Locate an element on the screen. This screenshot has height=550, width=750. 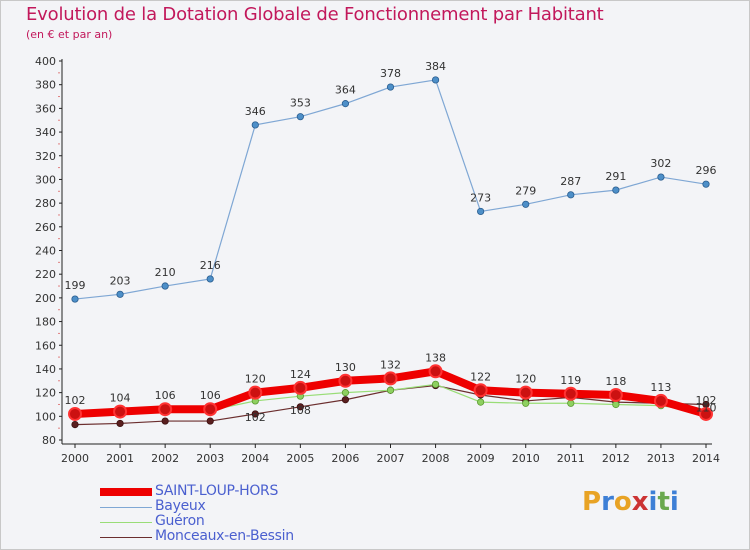
x-tick-label: 2010 is located at coordinates (526, 458).